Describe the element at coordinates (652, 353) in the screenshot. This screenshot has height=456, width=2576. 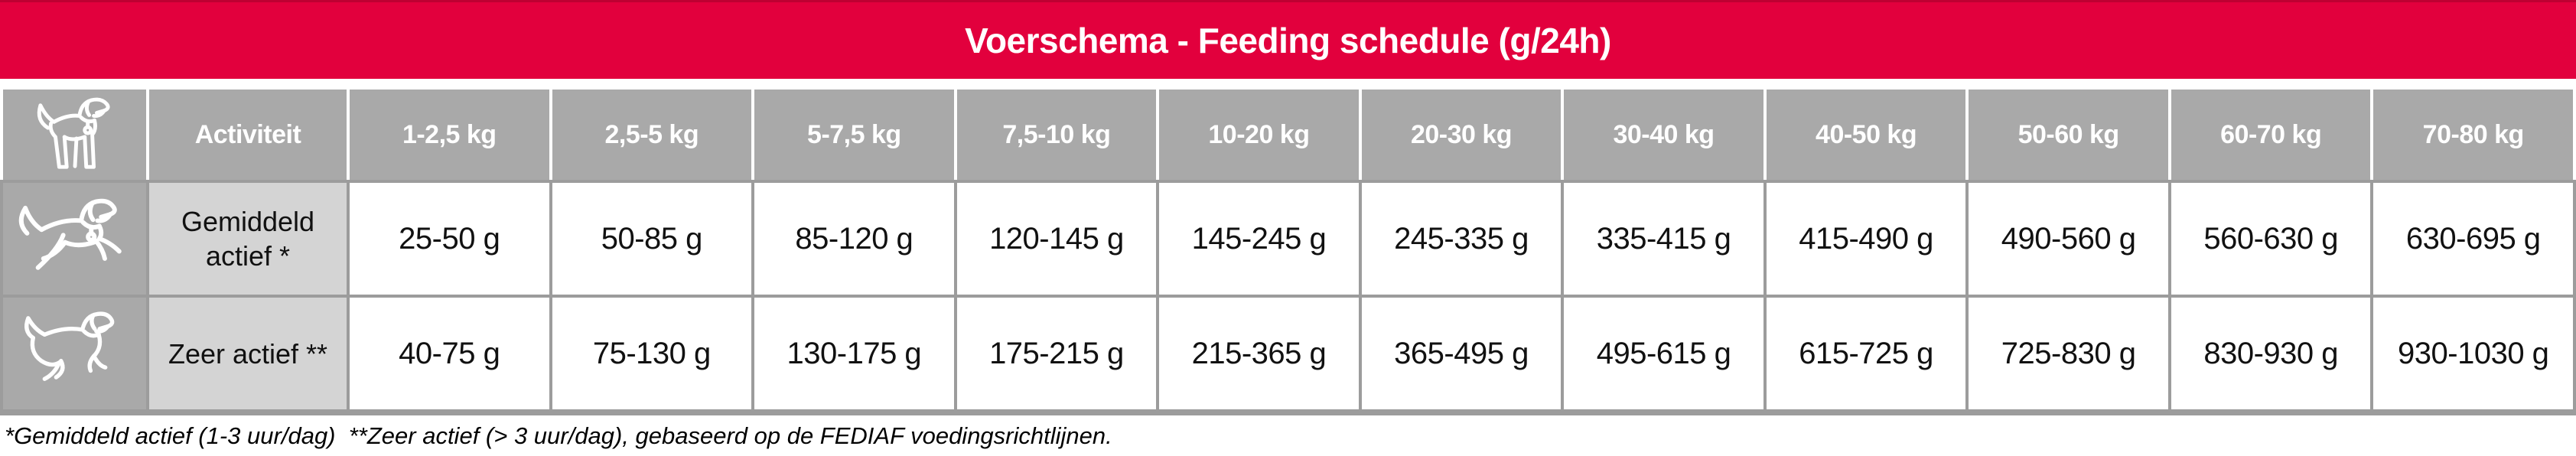
I see `feeding-amount-cell: 75-130 g` at that location.